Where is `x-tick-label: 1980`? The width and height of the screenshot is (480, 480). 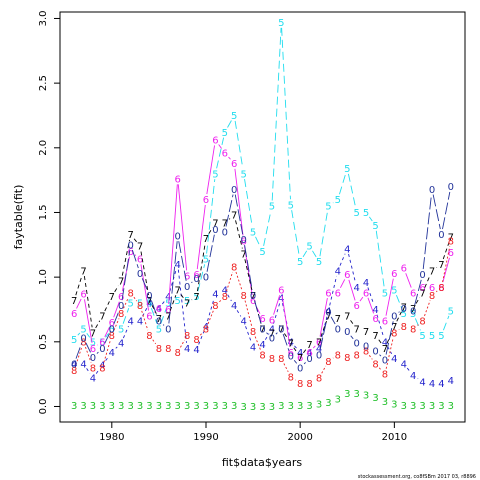
x-tick-label: 1980 is located at coordinates (111, 437).